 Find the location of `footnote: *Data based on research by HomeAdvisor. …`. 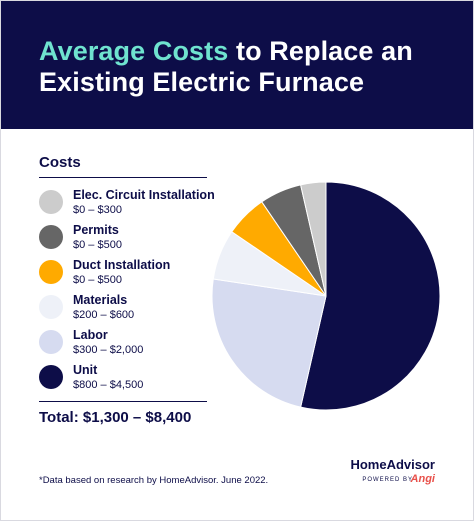

footnote: *Data based on research by HomeAdvisor. … is located at coordinates (154, 480).